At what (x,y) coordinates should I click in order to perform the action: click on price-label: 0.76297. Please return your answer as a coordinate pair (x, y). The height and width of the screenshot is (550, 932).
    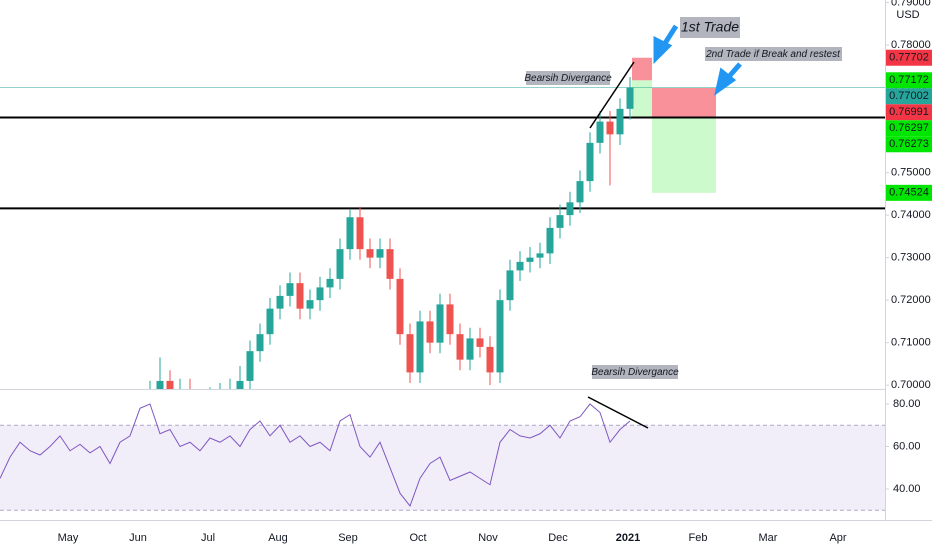
    Looking at the image, I should click on (909, 128).